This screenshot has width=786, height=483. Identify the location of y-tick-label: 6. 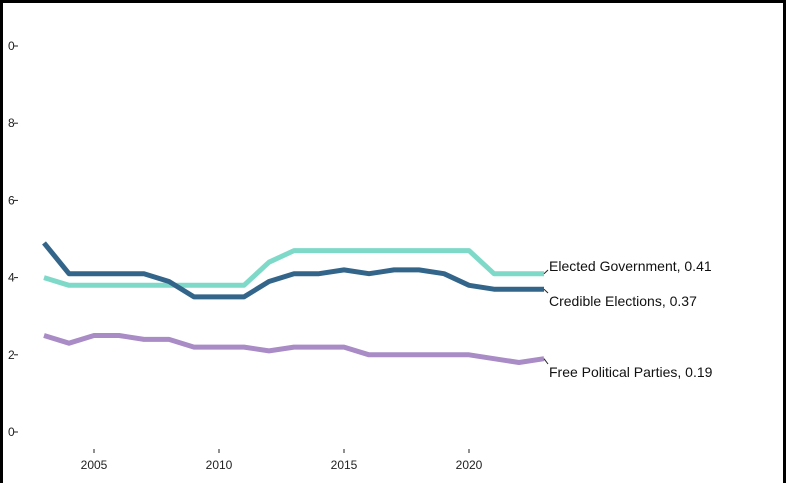
(11, 200).